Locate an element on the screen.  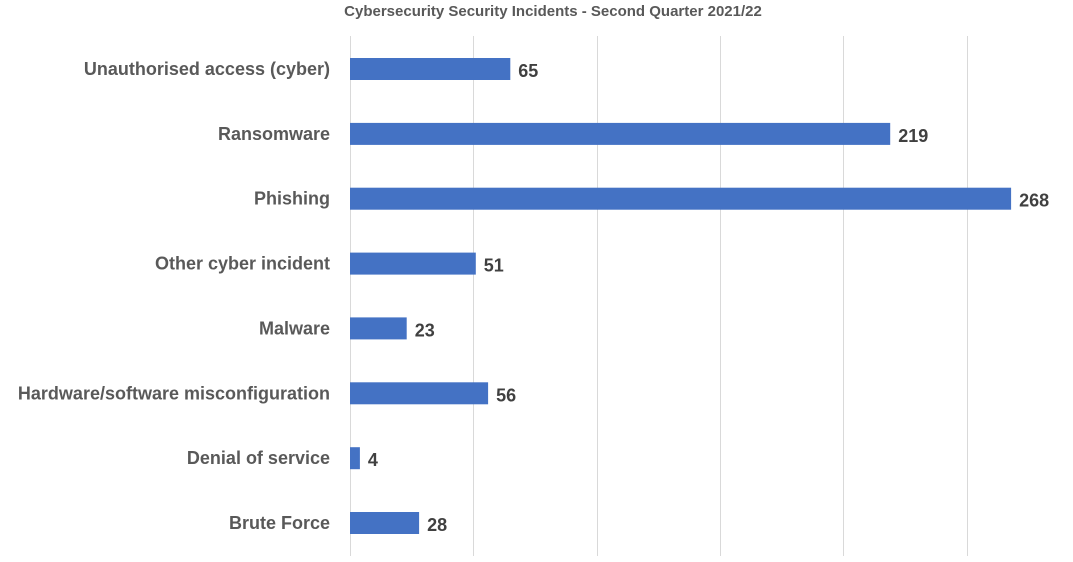
category-label: Hardware/software misconfiguration is located at coordinates (174, 393).